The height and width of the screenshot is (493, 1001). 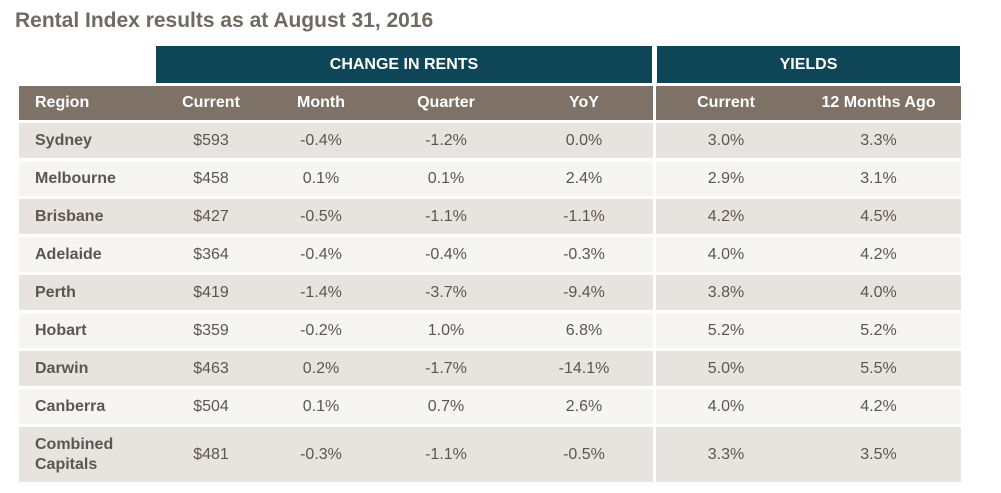 I want to click on region-cell: Sydney, so click(x=63, y=140).